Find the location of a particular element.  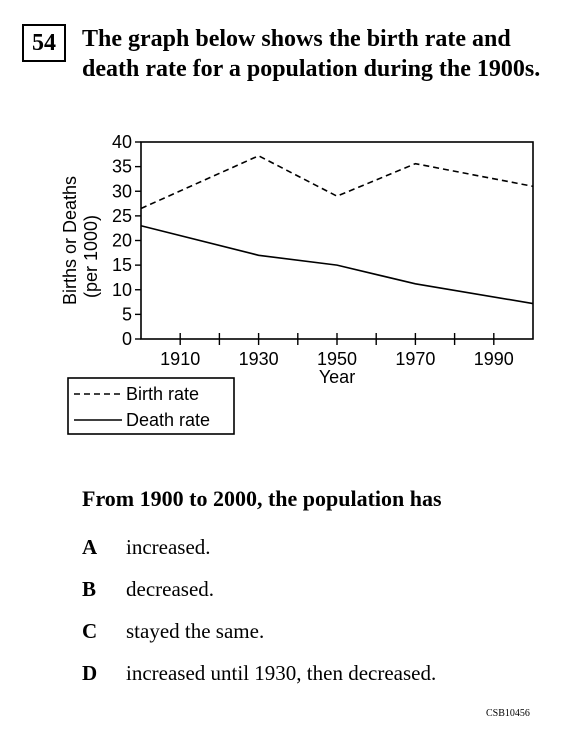

option-text: stayed the same. is located at coordinates (195, 631).